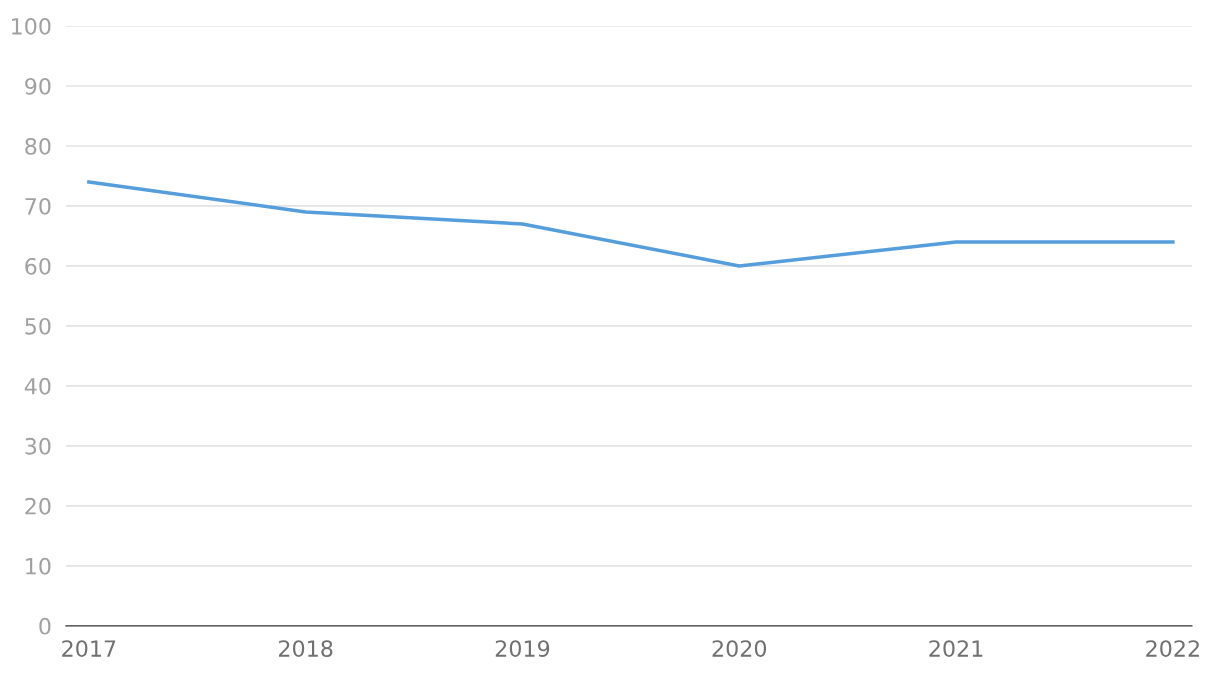  What do you see at coordinates (522, 648) in the screenshot?
I see `x-tick-label: 2019` at bounding box center [522, 648].